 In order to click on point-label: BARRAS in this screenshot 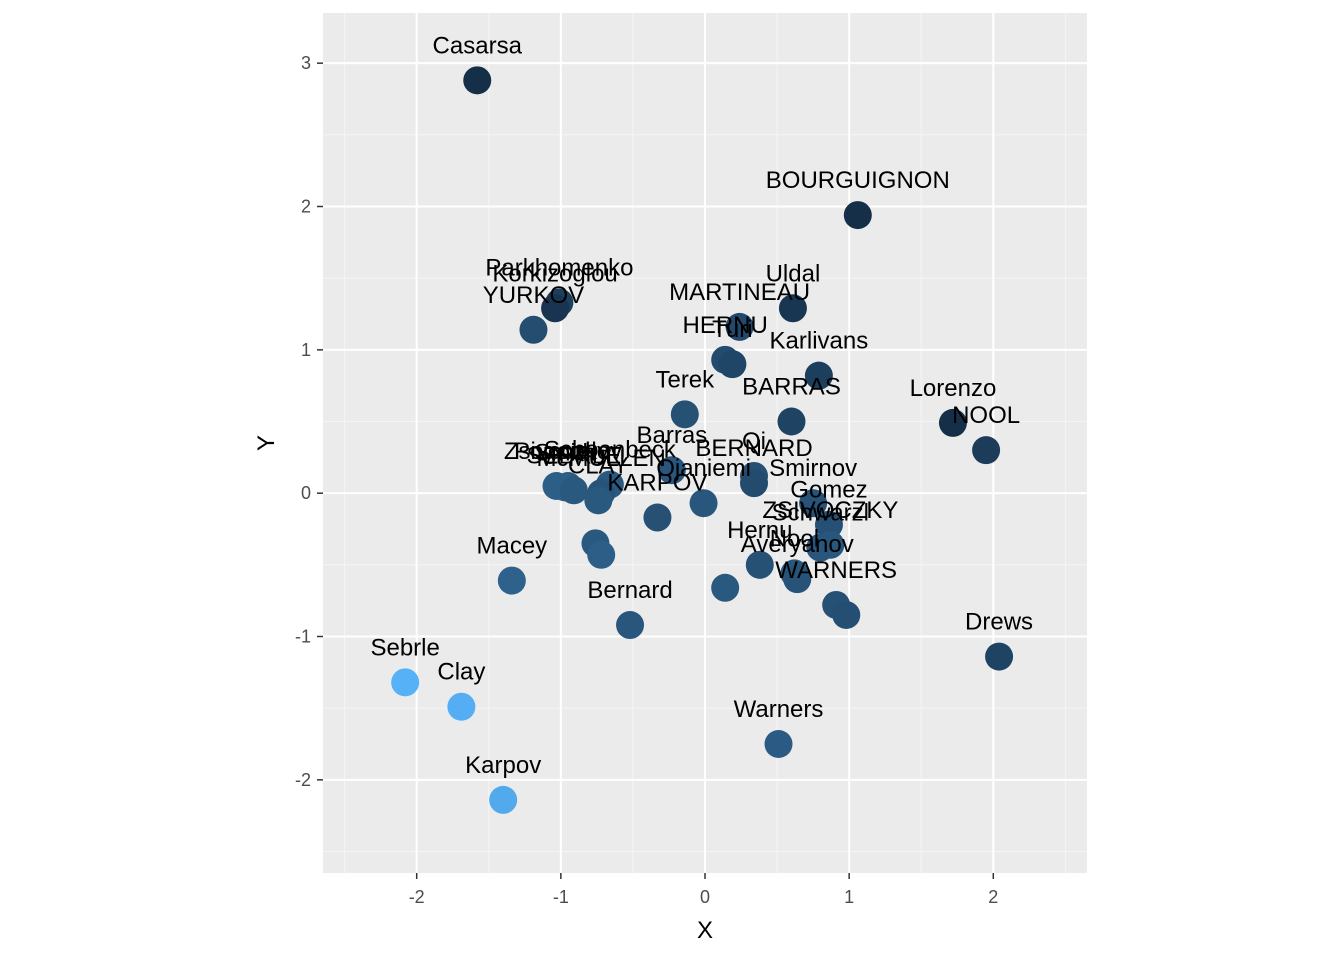, I will do `click(791, 387)`.